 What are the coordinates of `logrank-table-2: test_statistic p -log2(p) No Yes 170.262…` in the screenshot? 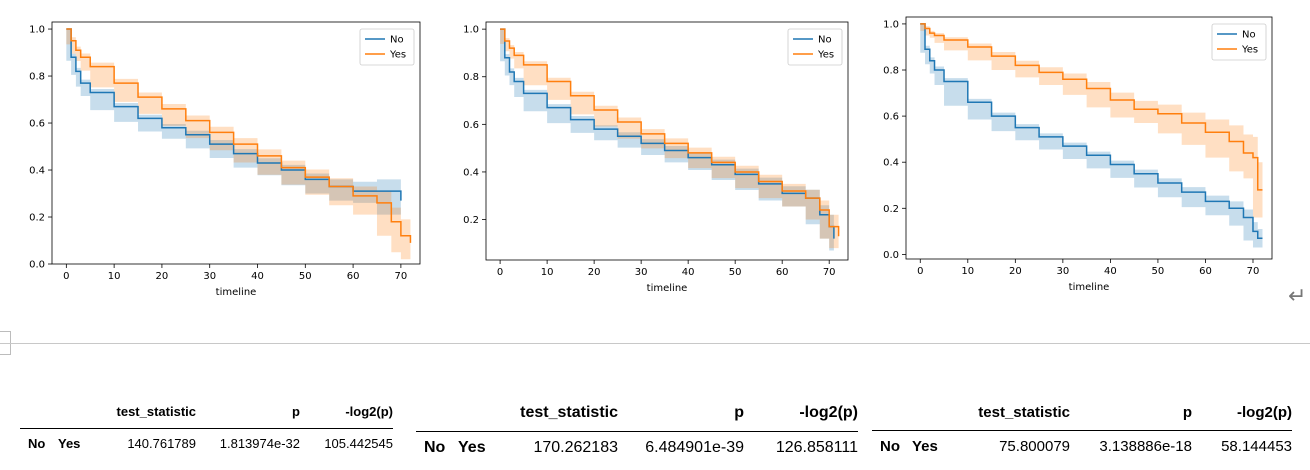 It's located at (637, 430).